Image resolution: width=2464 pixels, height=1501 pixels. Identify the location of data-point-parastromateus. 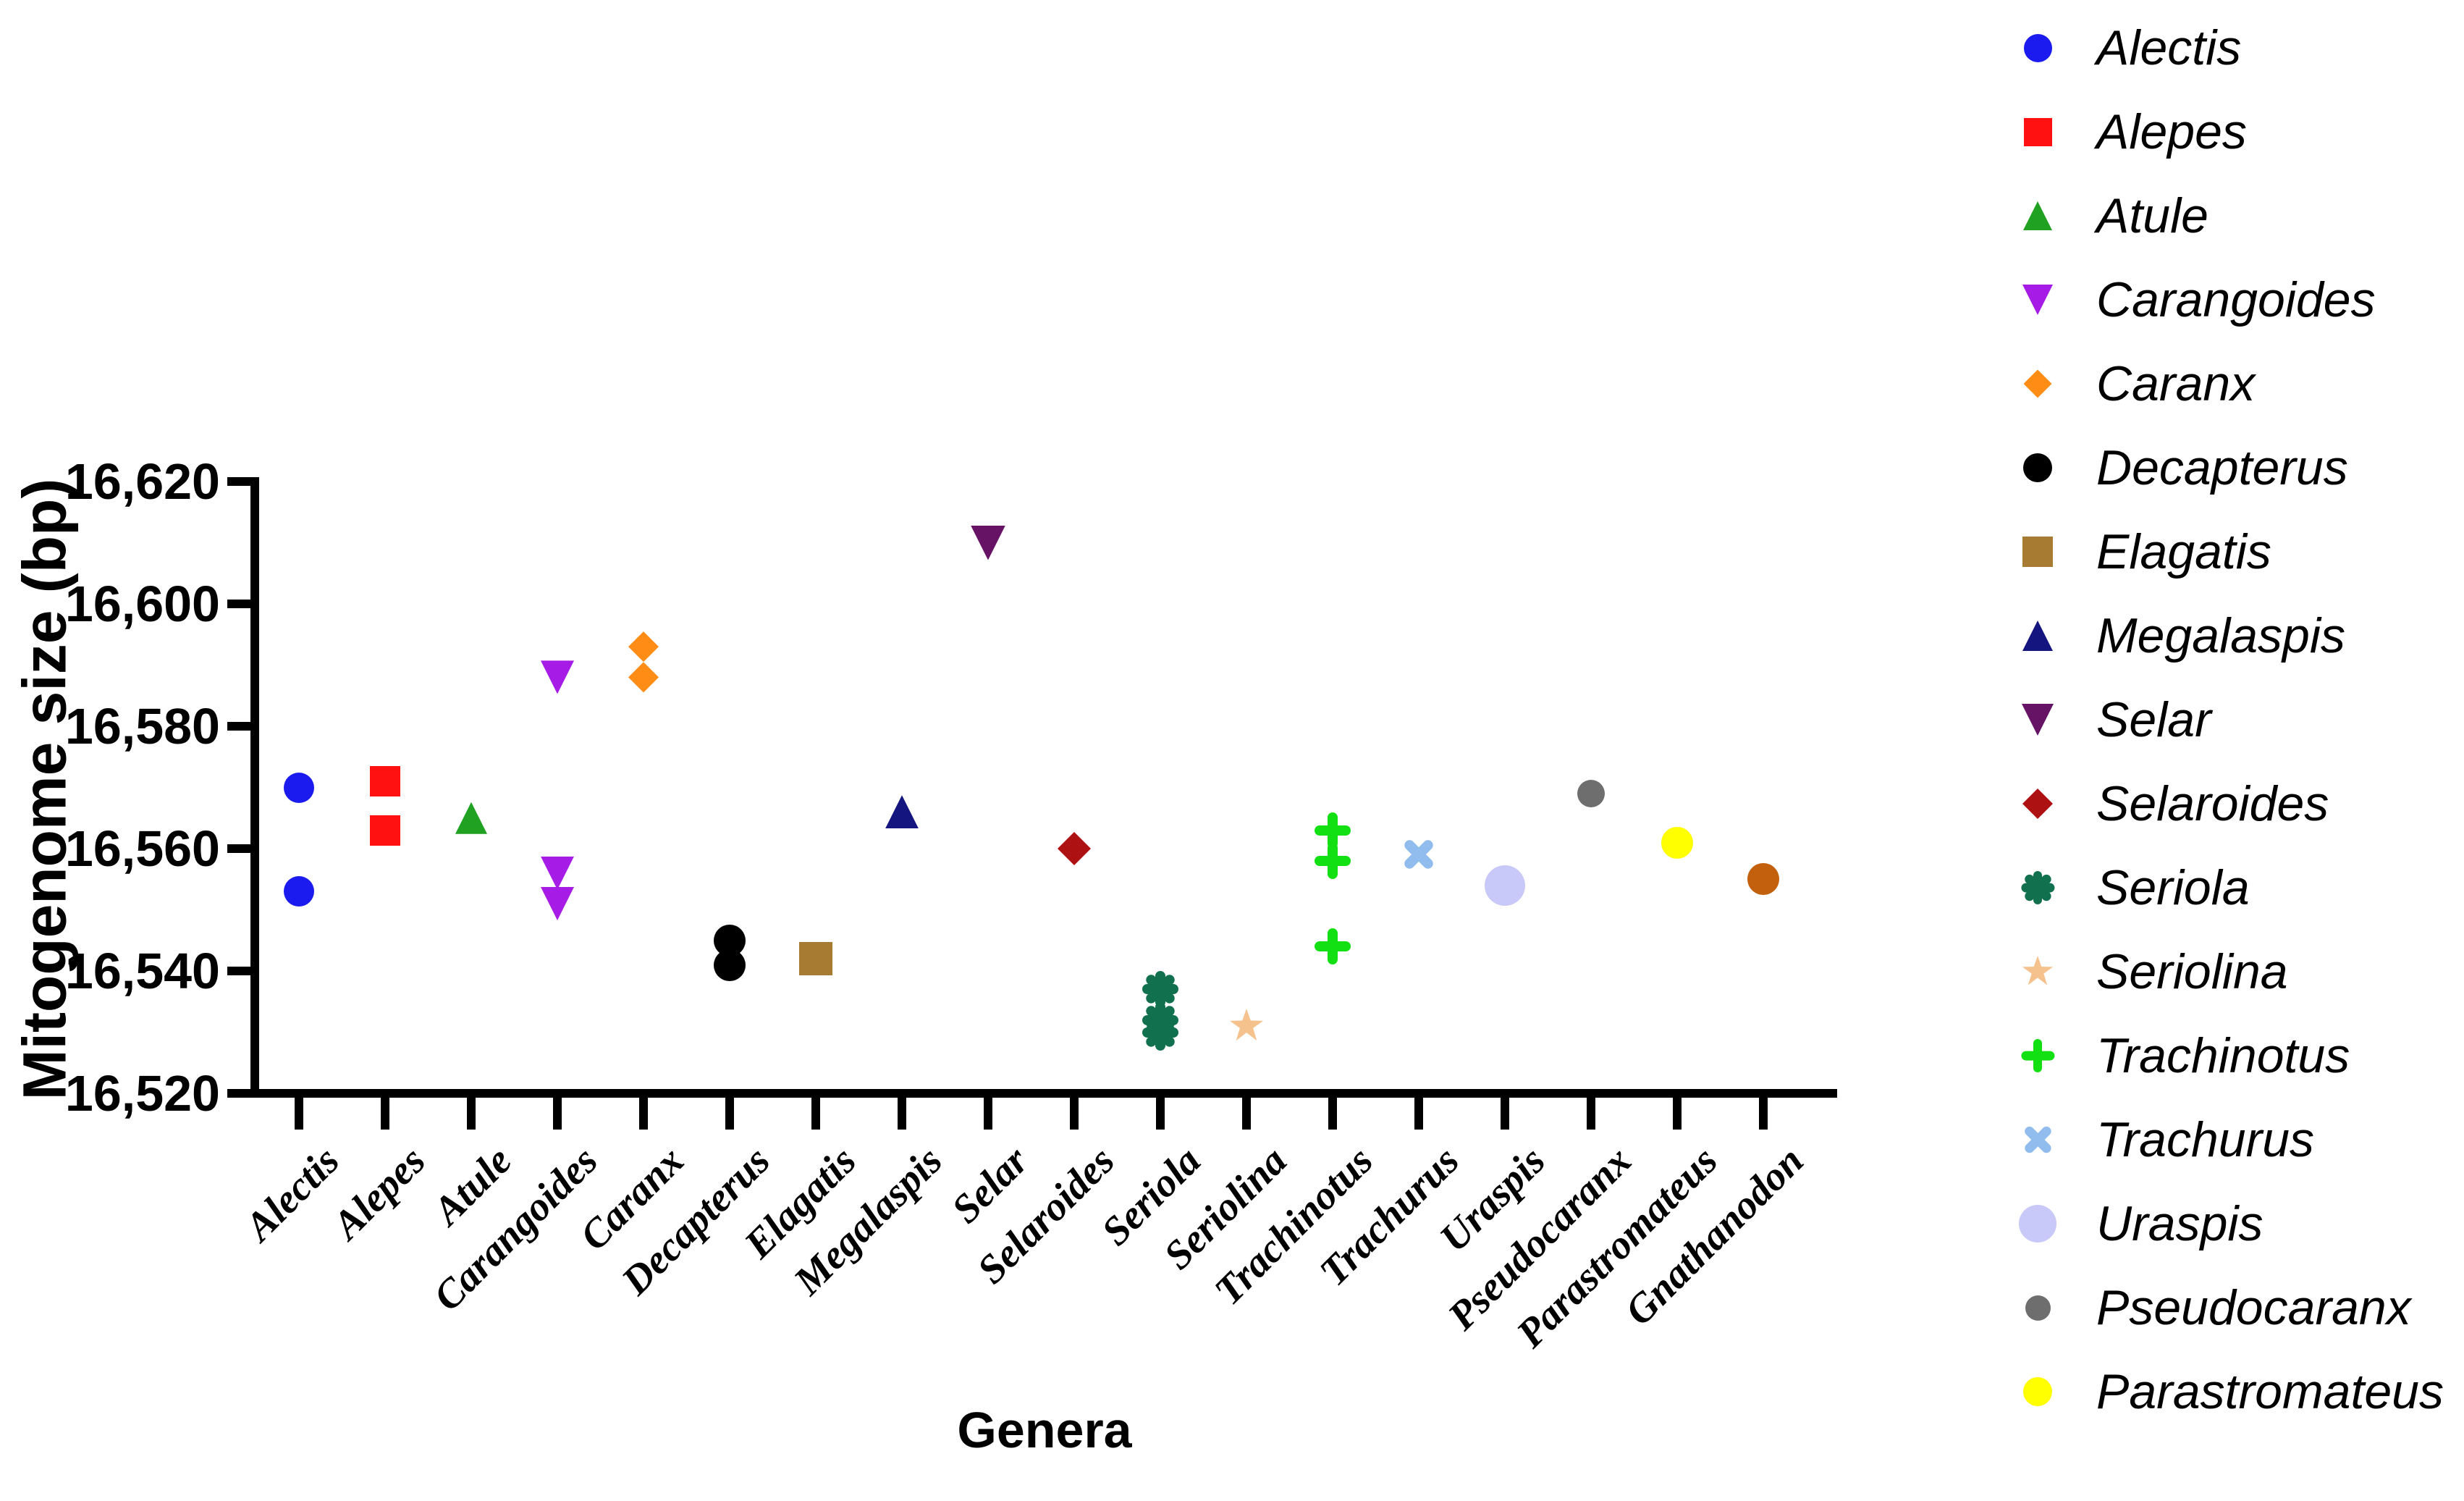
(1677, 844).